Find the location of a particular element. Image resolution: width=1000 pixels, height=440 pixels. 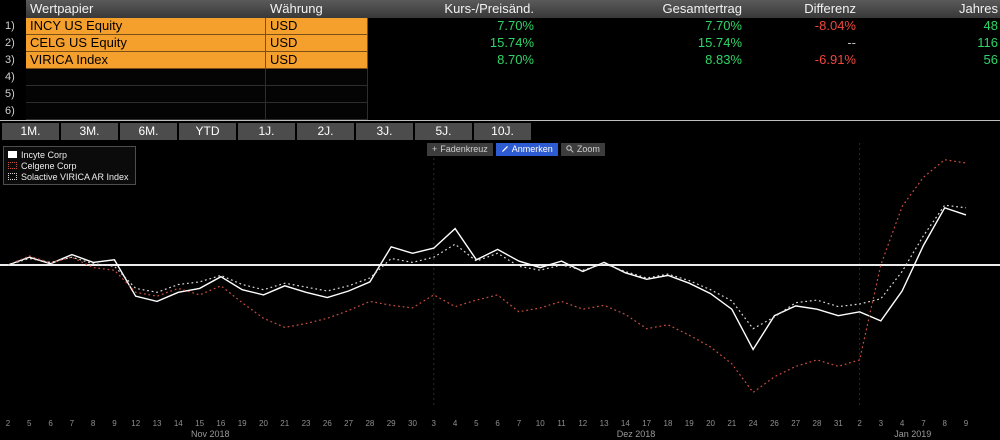

x-tick-label: 19 is located at coordinates (242, 423).